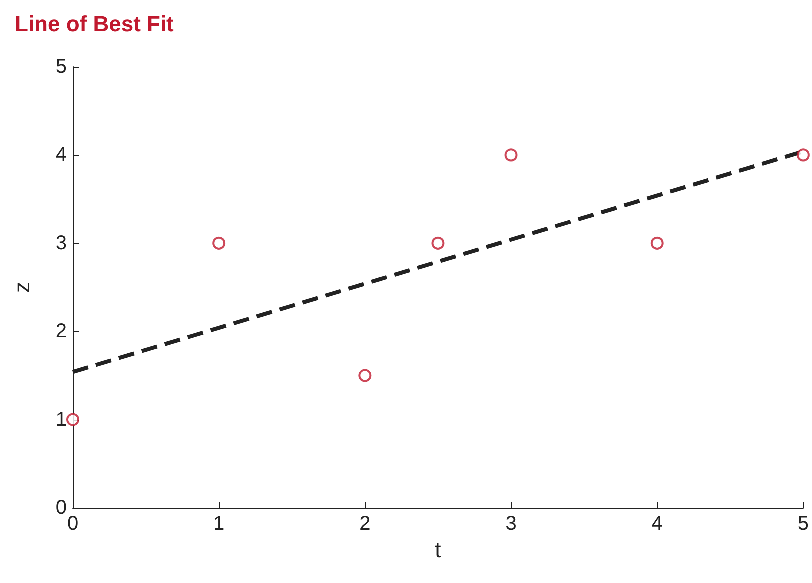  I want to click on x-axis-title: t, so click(438, 549).